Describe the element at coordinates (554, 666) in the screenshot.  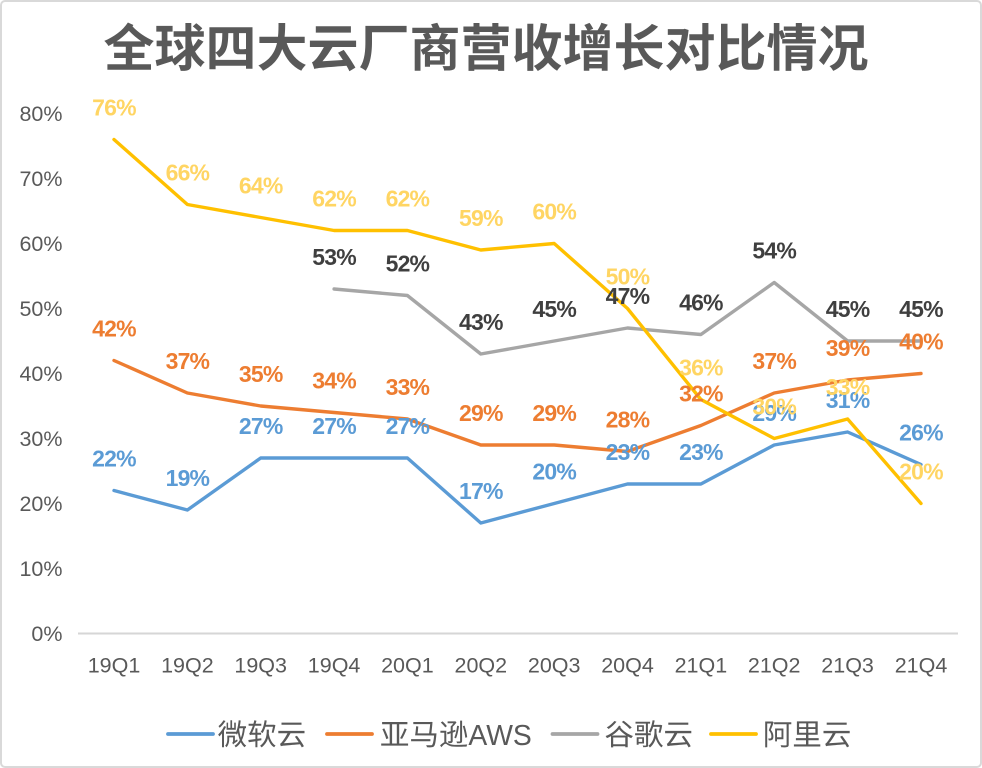
I see `svg-text: 20Q3` at that location.